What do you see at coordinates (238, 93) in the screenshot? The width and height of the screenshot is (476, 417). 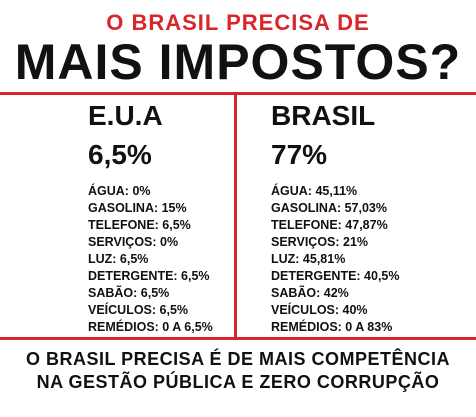 I see `top-divider` at bounding box center [238, 93].